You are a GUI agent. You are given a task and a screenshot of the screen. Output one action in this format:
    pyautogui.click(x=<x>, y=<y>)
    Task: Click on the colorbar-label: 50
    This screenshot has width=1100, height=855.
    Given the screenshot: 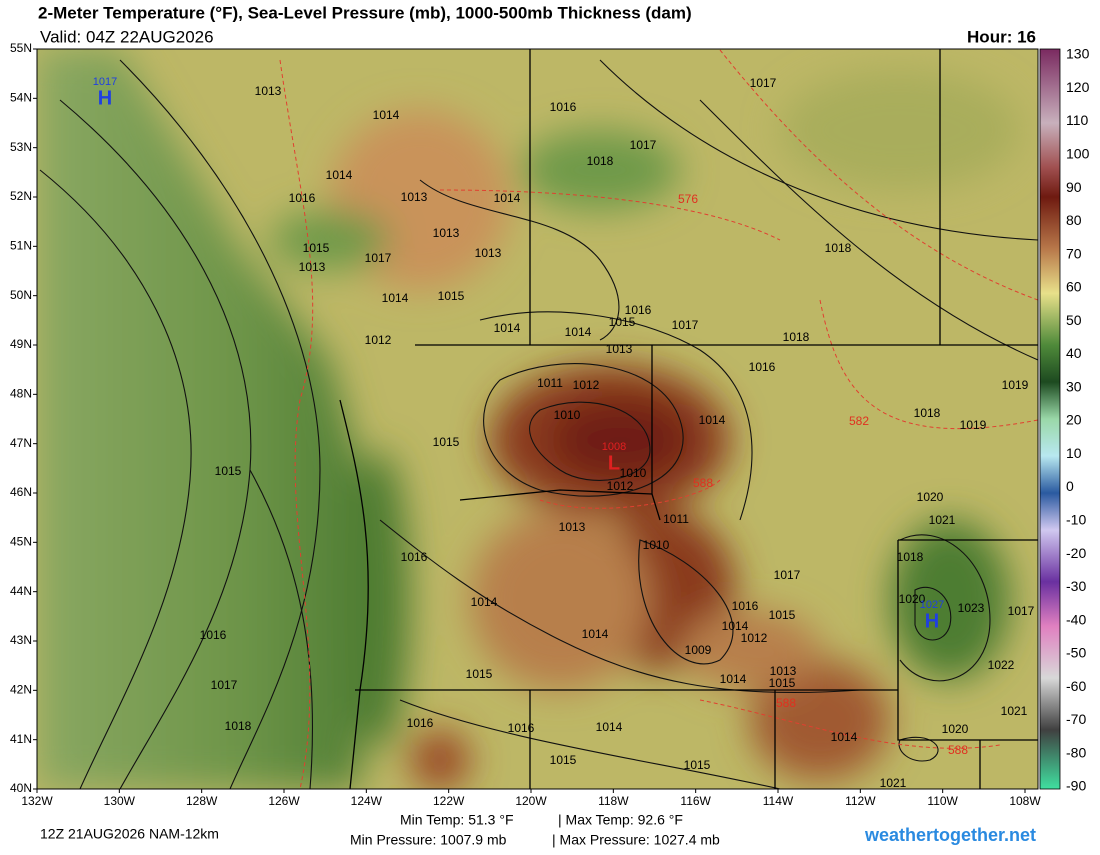 What is the action you would take?
    pyautogui.click(x=1074, y=320)
    